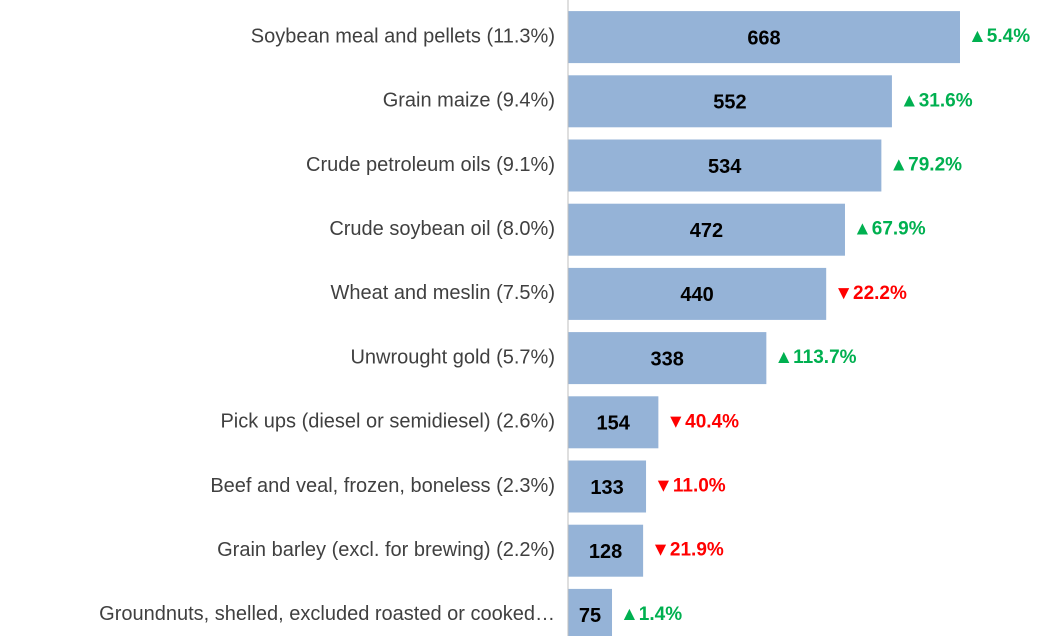 The width and height of the screenshot is (1048, 636). What do you see at coordinates (590, 616) in the screenshot?
I see `value-label: 75` at bounding box center [590, 616].